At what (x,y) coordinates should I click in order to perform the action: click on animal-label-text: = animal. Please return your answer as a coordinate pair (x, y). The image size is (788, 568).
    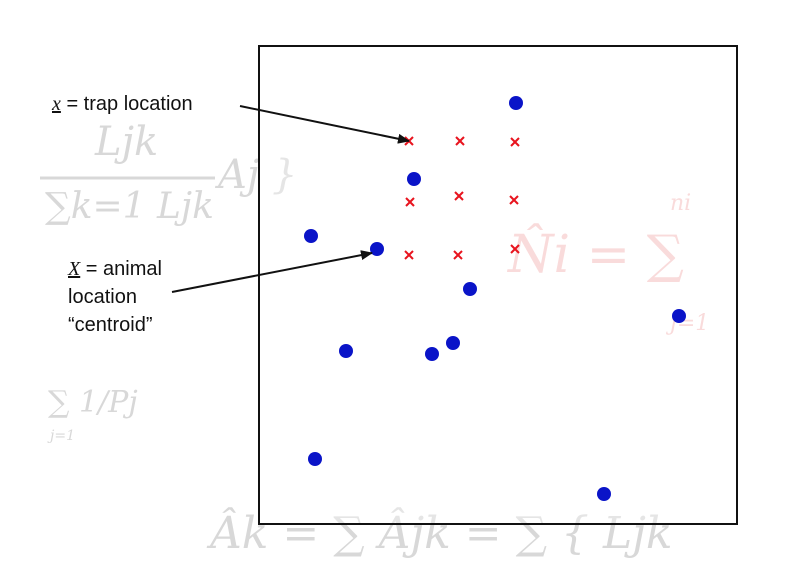
    Looking at the image, I should click on (121, 269).